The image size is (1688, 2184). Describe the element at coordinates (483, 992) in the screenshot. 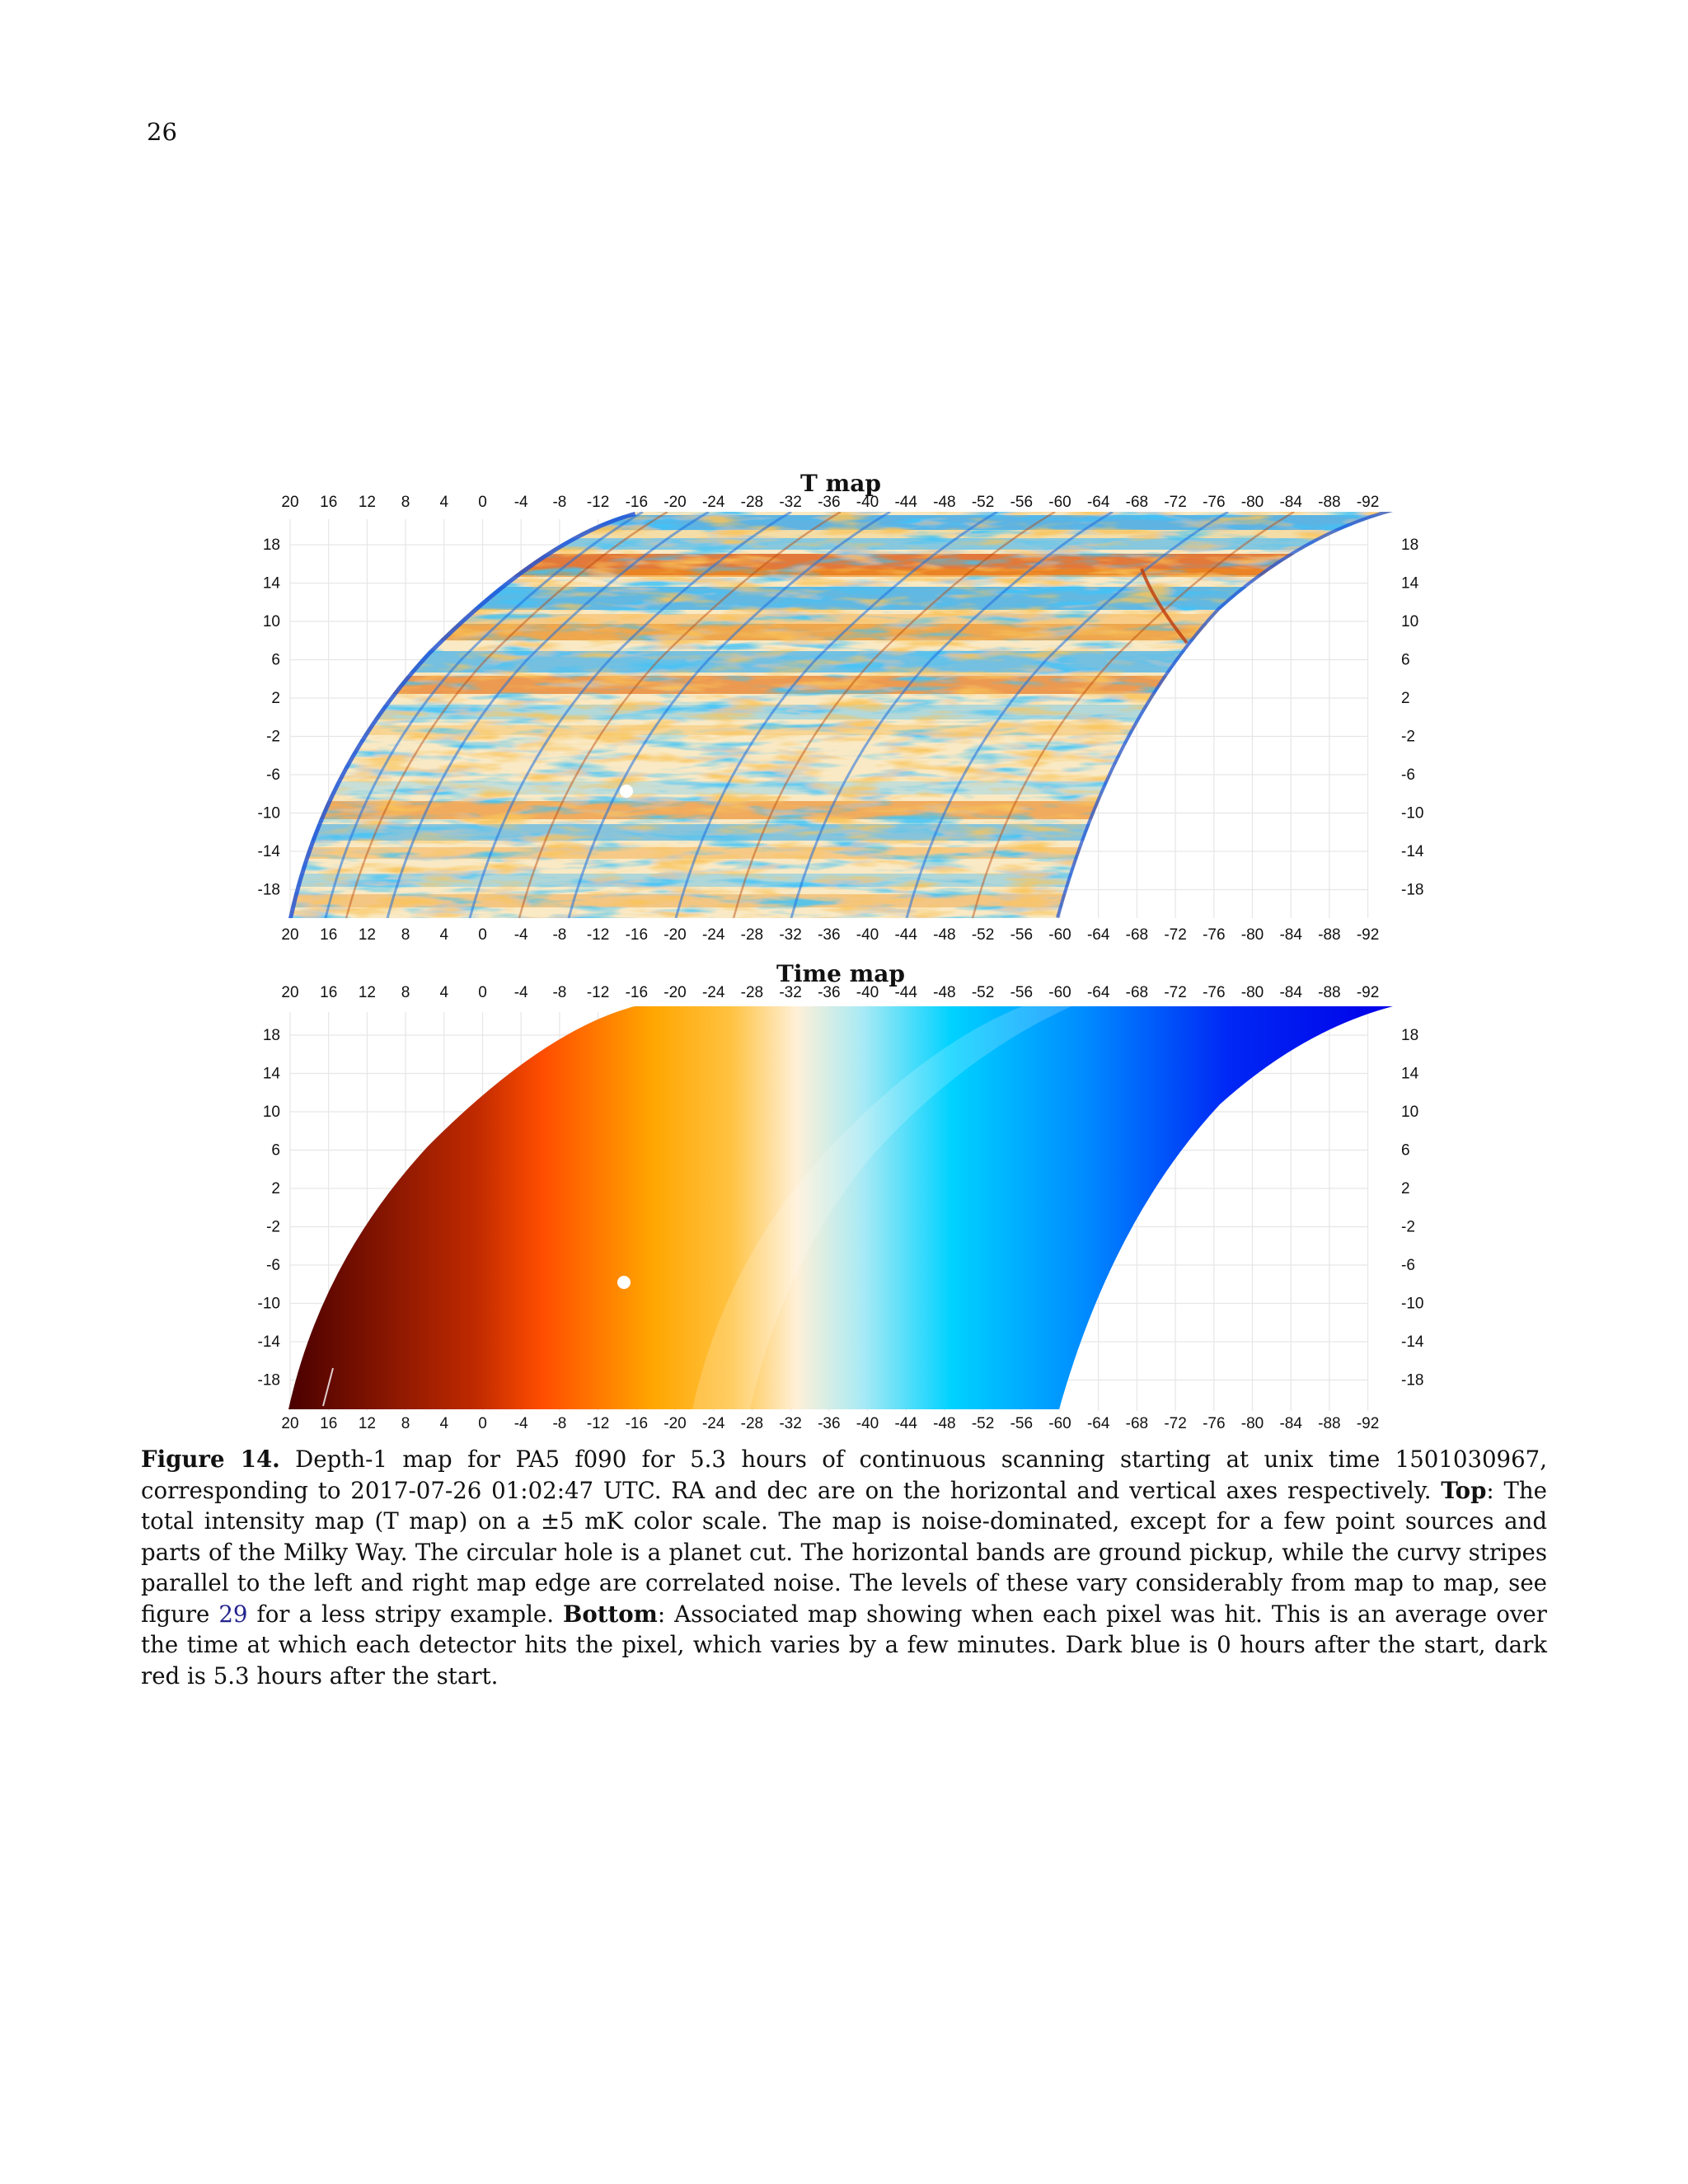

I see `x-tick-label-top: 0` at that location.